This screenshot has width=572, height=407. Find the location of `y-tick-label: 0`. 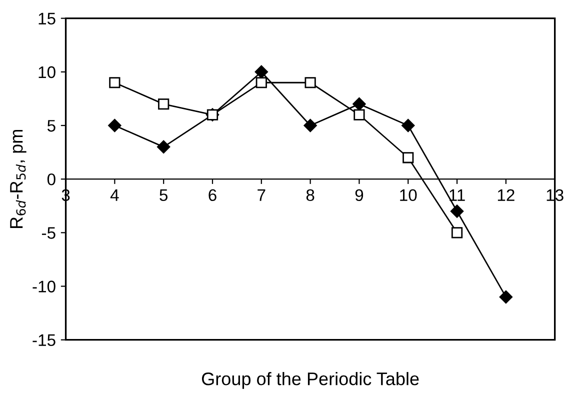

y-tick-label: 0 is located at coordinates (51, 179).